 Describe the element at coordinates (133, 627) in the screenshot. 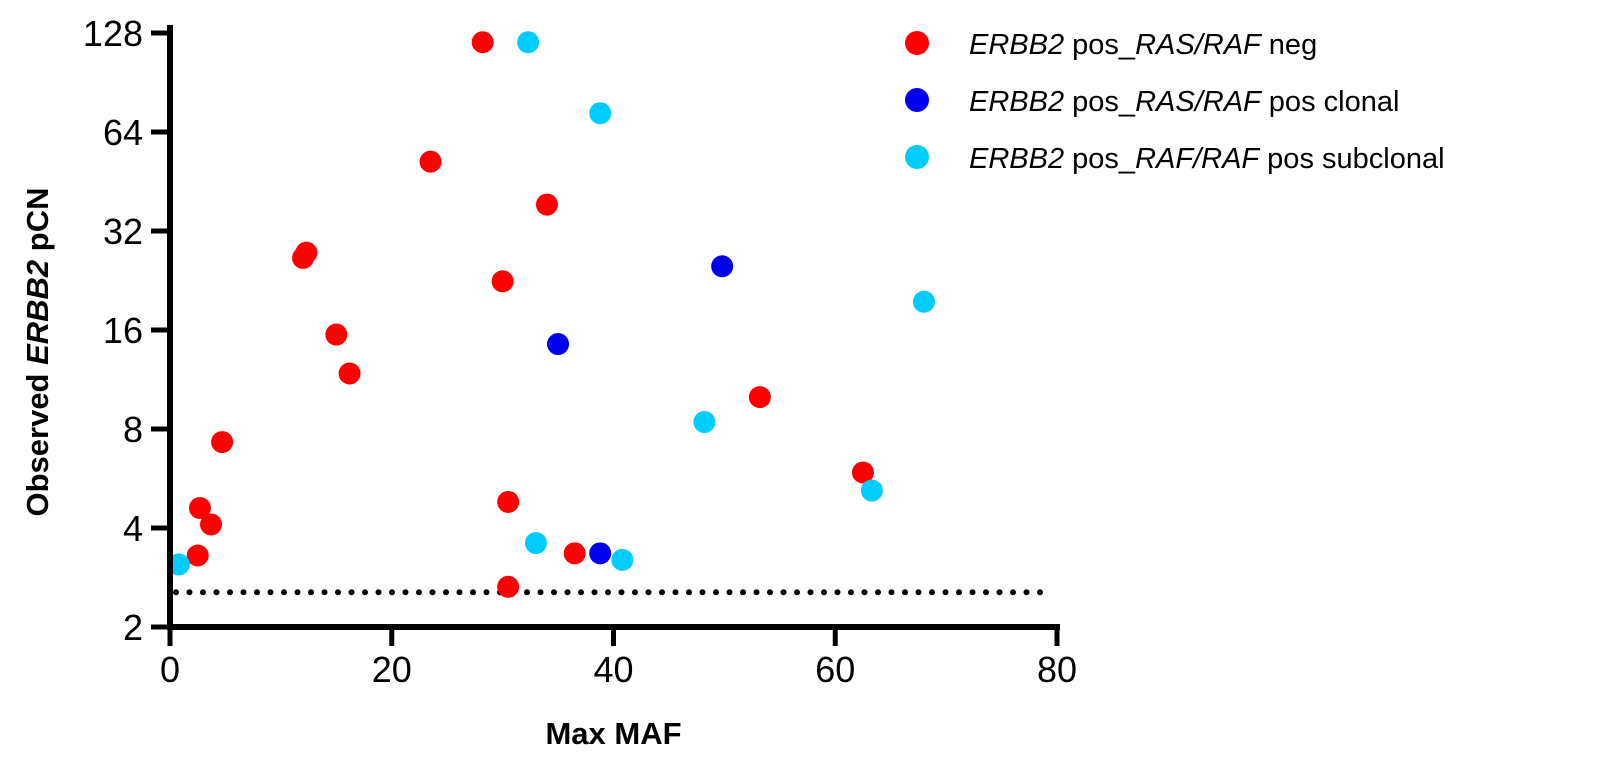

I see `y-tick-label-2: 2` at that location.